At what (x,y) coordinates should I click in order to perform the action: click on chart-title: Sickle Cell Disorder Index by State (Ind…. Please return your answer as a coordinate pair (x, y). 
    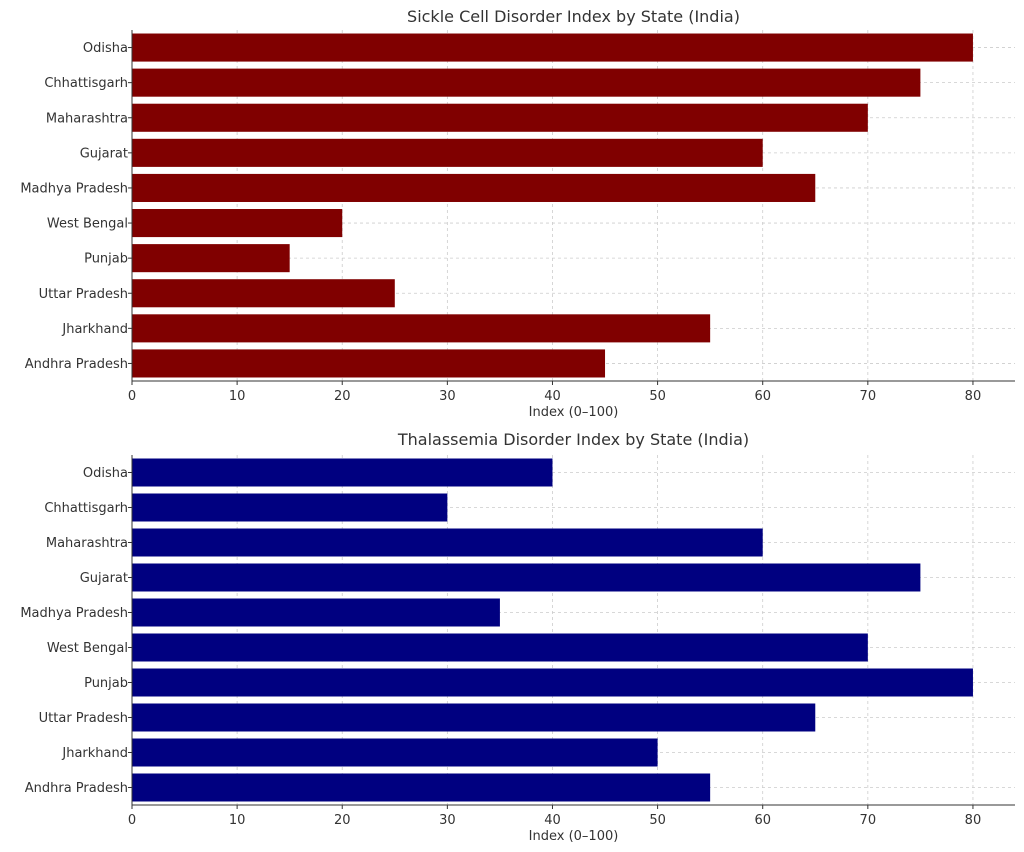
    Looking at the image, I should click on (573, 16).